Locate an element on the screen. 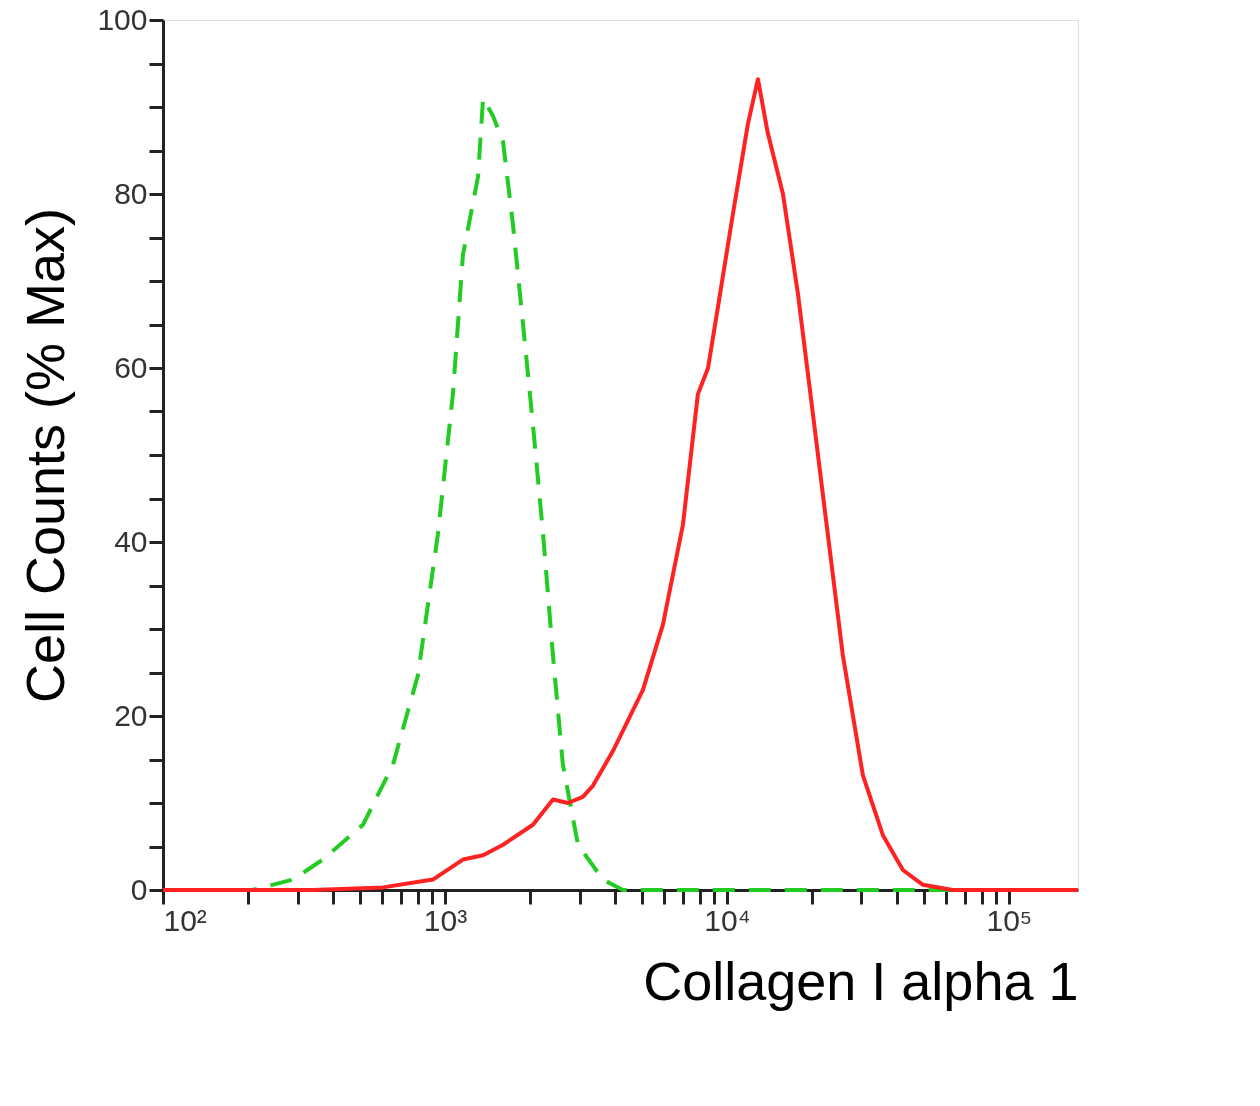  y-tick-label: 20 is located at coordinates (131, 715).